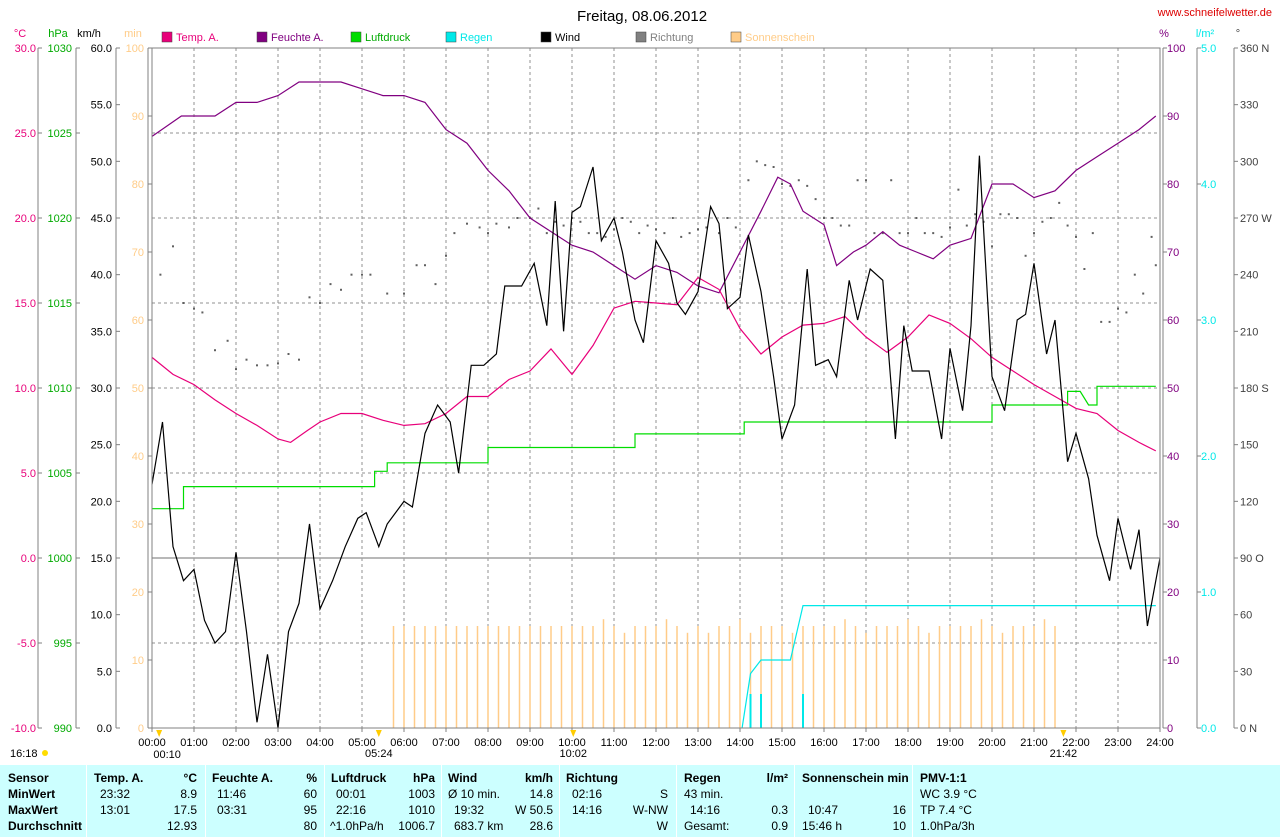 The width and height of the screenshot is (1280, 837). I want to click on pressure-tick-label: 1010, so click(60, 389).